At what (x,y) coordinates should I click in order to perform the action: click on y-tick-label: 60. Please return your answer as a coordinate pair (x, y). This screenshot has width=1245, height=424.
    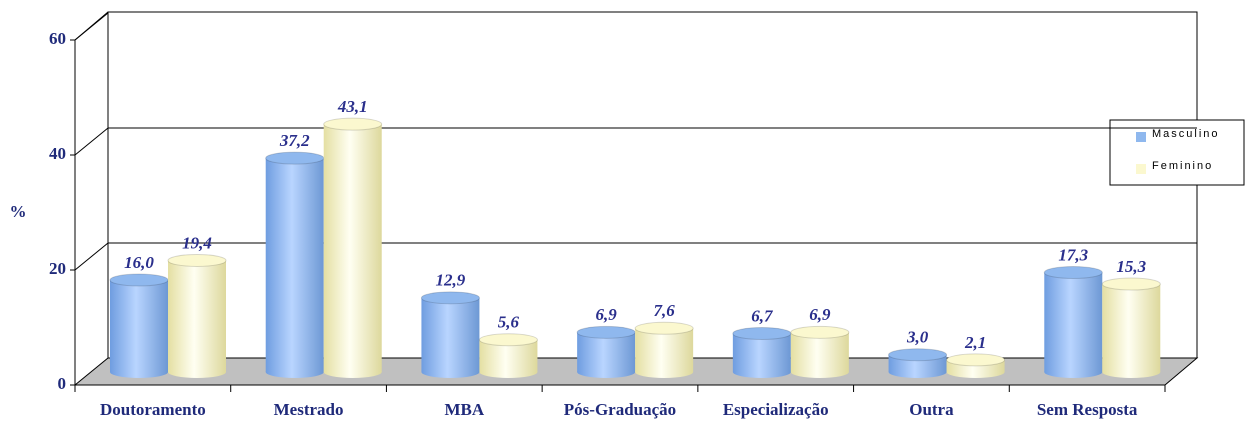
    Looking at the image, I should click on (57, 38).